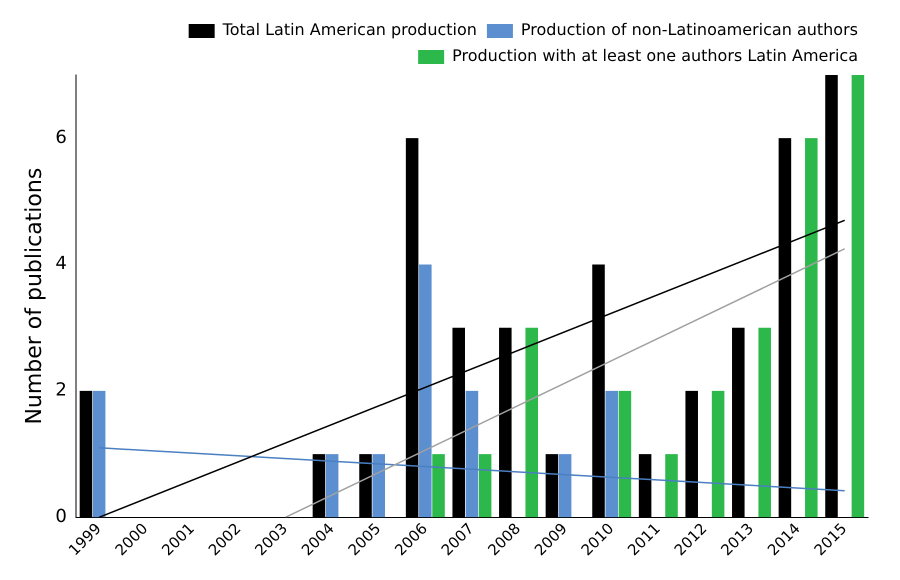 This screenshot has height=580, width=900. Describe the element at coordinates (61, 263) in the screenshot. I see `y-tick-label: 4` at that location.